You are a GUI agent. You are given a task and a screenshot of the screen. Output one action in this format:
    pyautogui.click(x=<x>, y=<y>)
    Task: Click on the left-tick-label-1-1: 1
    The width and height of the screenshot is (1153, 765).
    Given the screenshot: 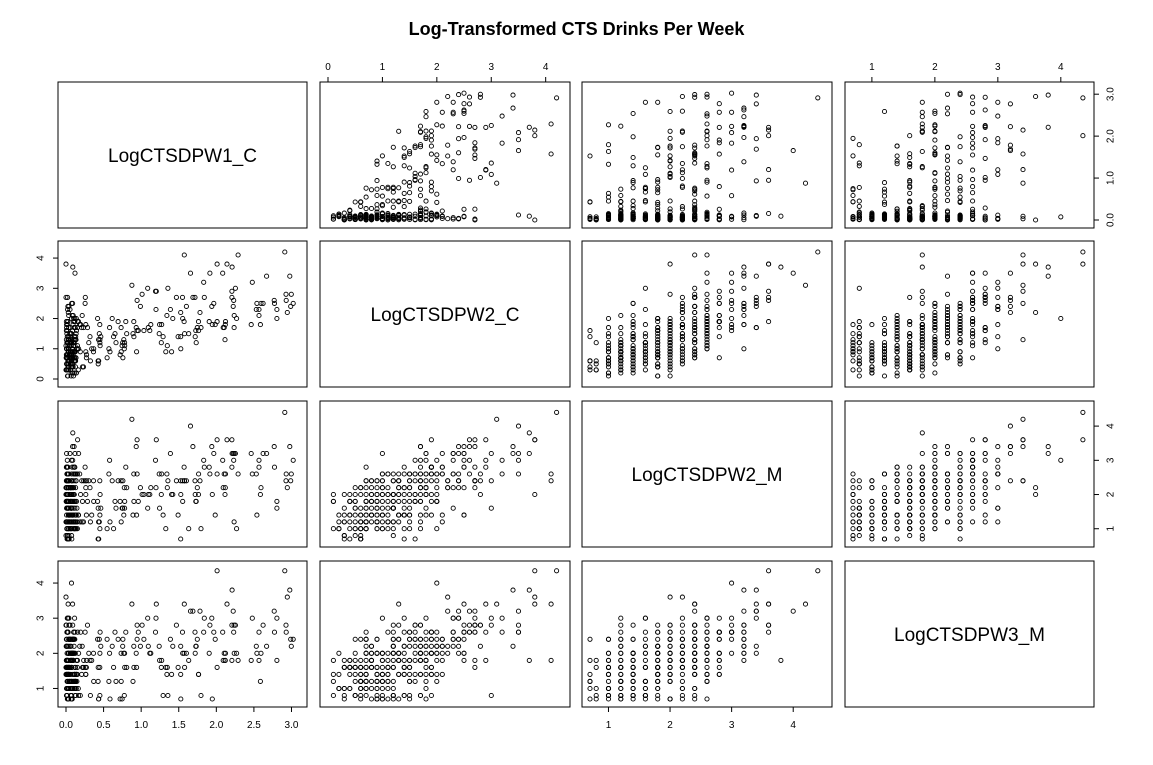 What is the action you would take?
    pyautogui.click(x=41, y=349)
    